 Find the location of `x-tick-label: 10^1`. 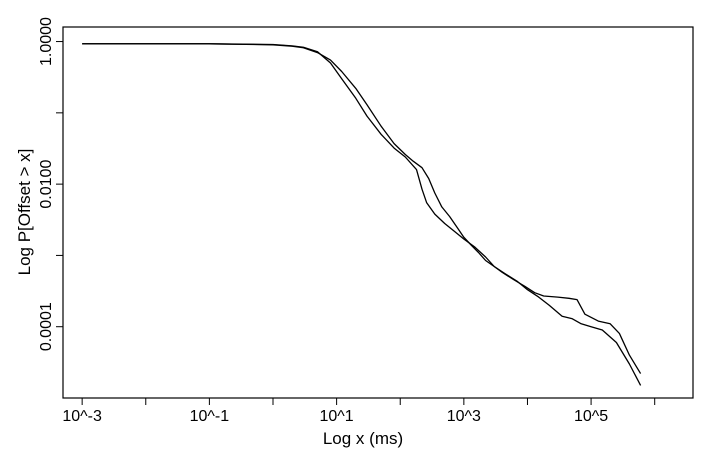

x-tick-label: 10^1 is located at coordinates (337, 416).